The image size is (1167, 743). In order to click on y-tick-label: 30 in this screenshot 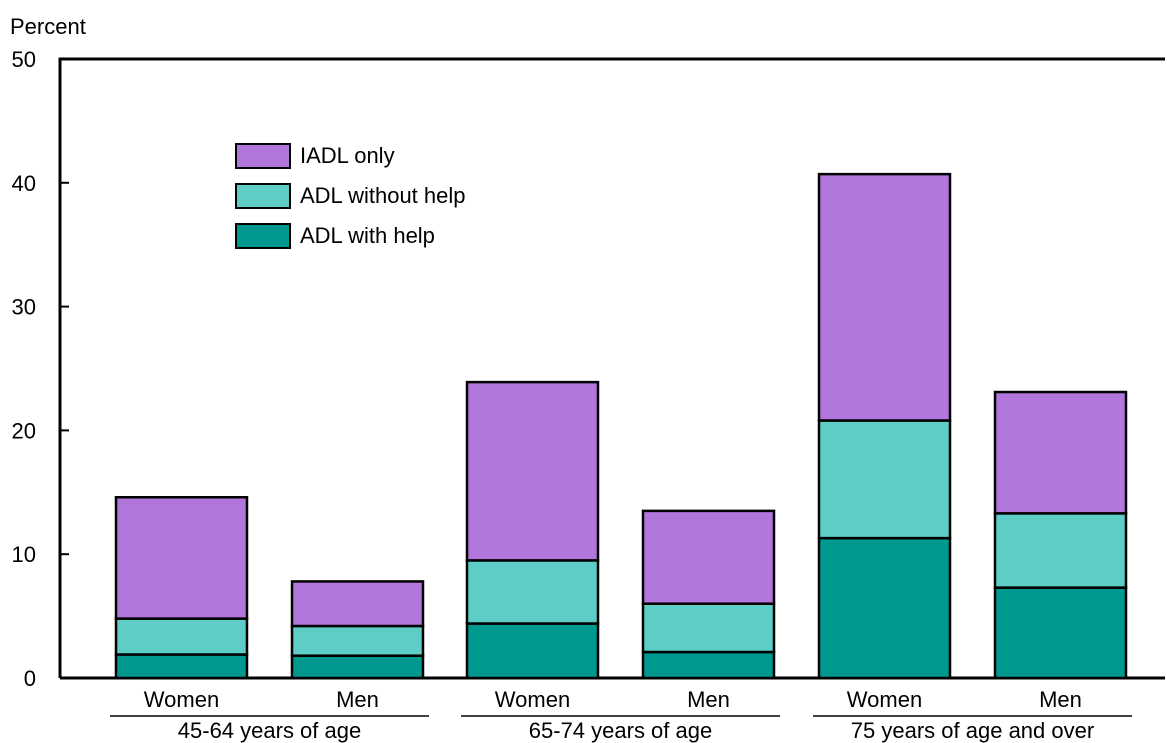, I will do `click(24, 307)`.